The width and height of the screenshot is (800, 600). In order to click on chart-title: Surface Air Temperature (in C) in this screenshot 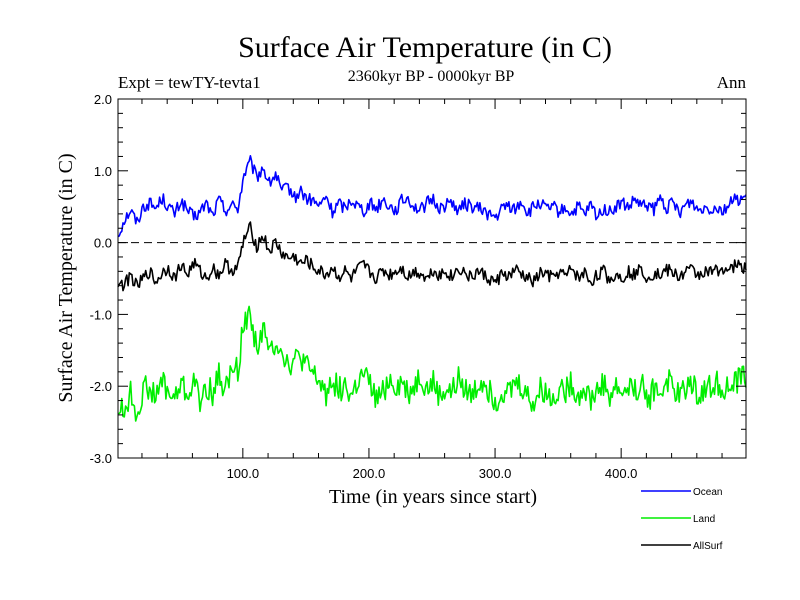, I will do `click(425, 47)`.